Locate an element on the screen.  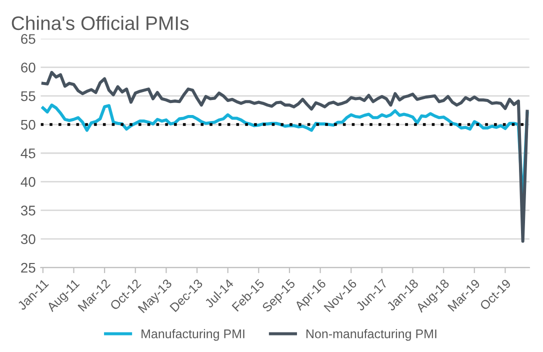
legend-label: Manufacturing PMI is located at coordinates (193, 335).